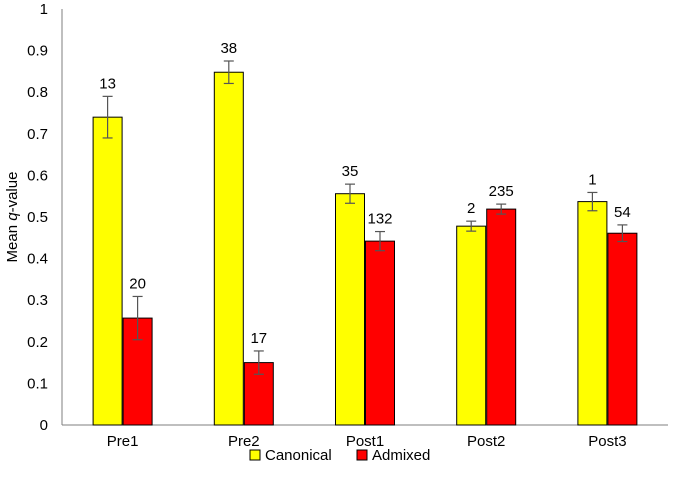 This screenshot has height=491, width=685. Describe the element at coordinates (37, 134) in the screenshot. I see `y-tick-label: 0.7` at that location.